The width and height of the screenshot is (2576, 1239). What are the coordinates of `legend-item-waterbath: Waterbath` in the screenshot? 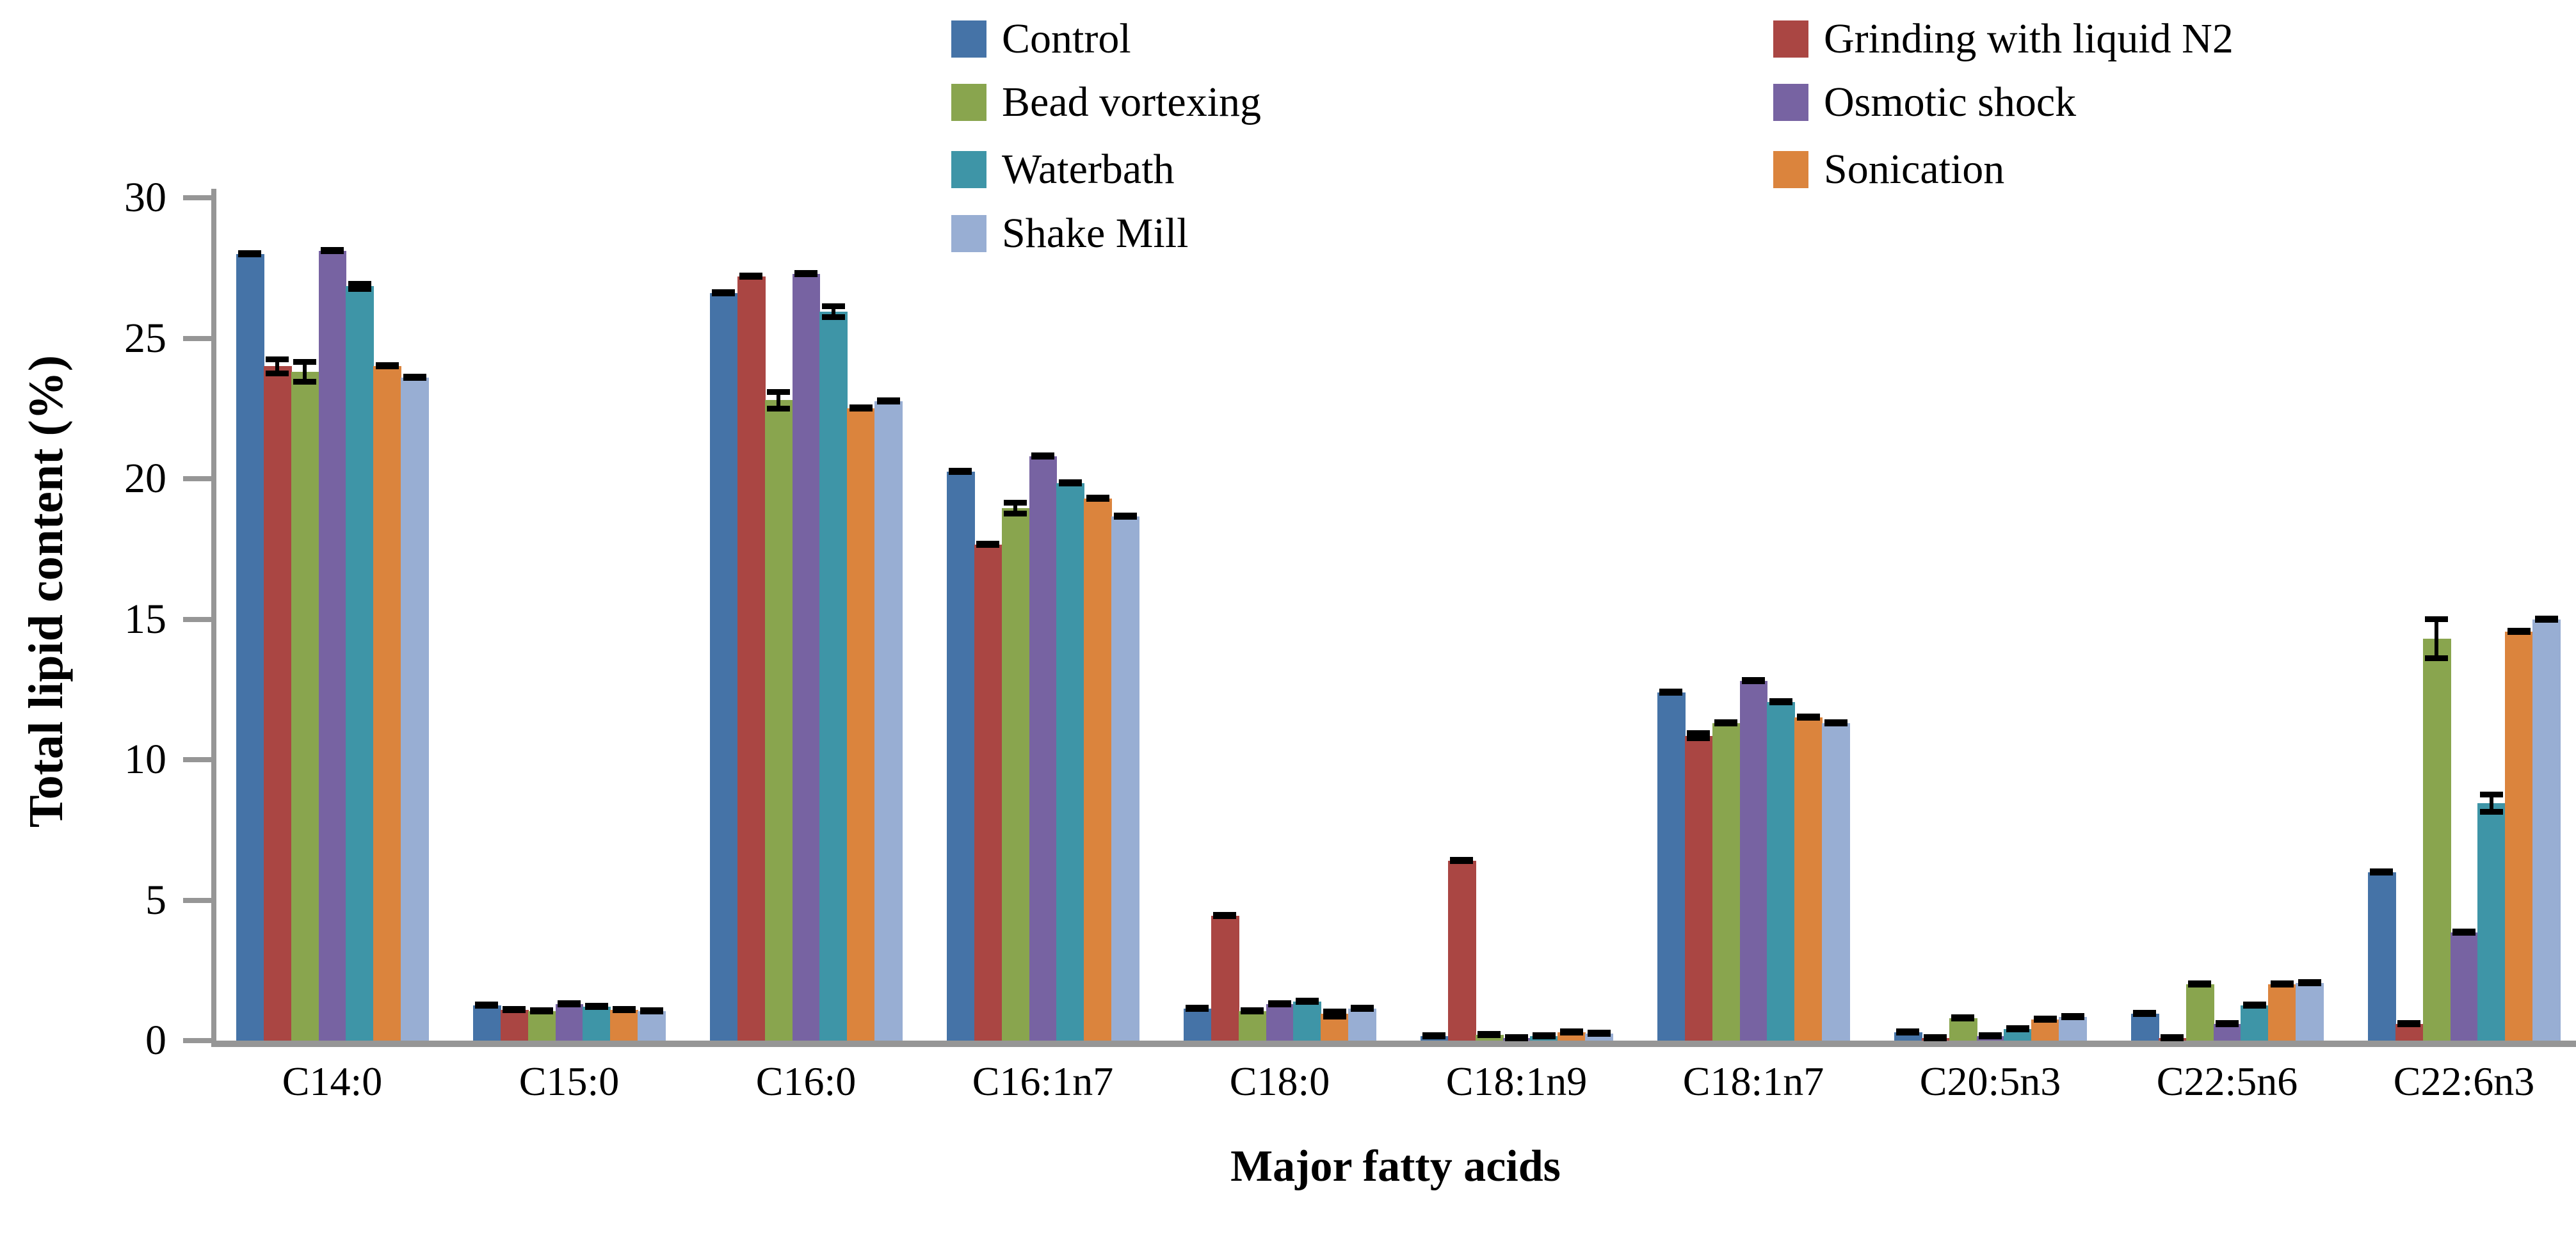 It's located at (1063, 169).